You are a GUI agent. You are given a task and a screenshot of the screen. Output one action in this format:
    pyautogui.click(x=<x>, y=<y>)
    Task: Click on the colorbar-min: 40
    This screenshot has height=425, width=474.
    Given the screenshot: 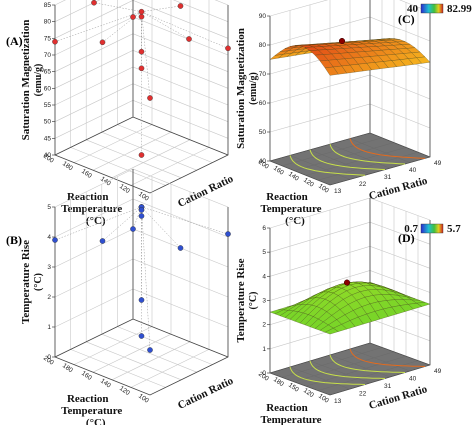 What is the action you would take?
    pyautogui.click(x=413, y=9)
    